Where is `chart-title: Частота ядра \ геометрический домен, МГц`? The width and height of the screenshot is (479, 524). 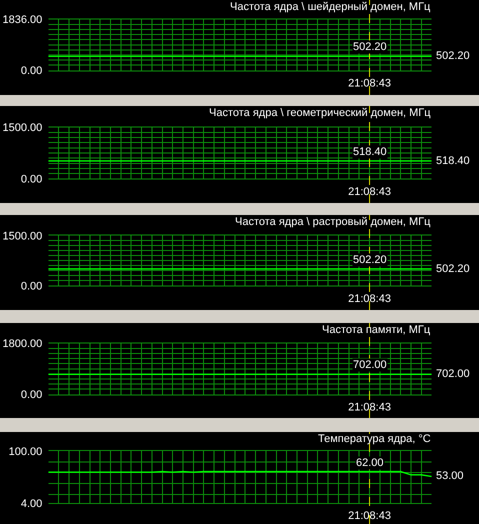 chart-title: Частота ядра \ геометрический домен, МГц is located at coordinates (320, 113).